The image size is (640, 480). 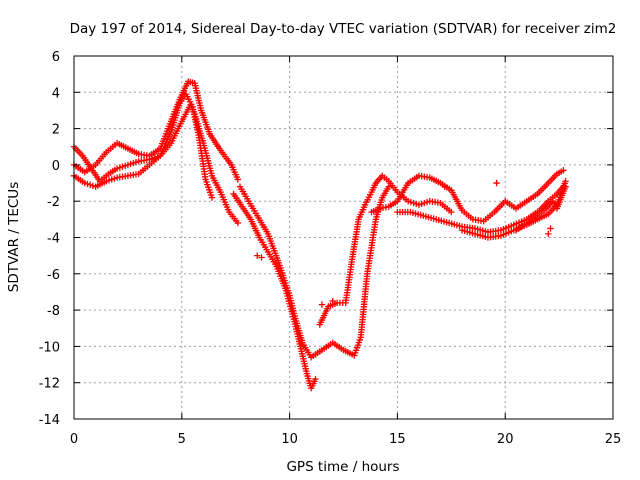 I want to click on series-track-e, so click(x=314, y=272).